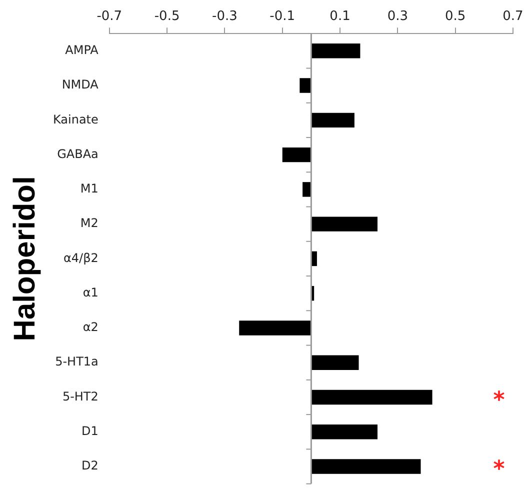 The image size is (527, 494). What do you see at coordinates (90, 292) in the screenshot?
I see `y-tick-label: α1` at bounding box center [90, 292].